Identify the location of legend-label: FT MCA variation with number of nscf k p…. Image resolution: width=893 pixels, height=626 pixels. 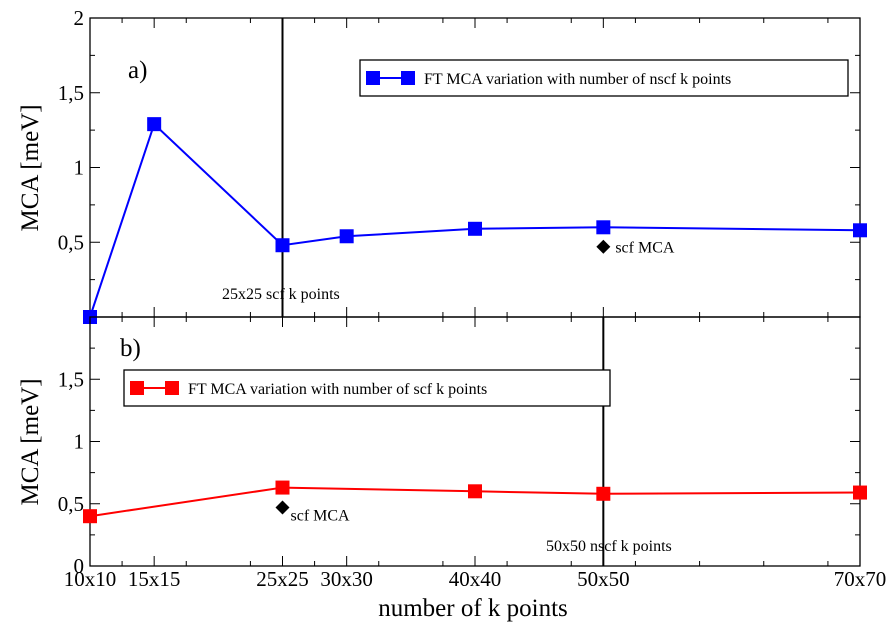
(577, 79).